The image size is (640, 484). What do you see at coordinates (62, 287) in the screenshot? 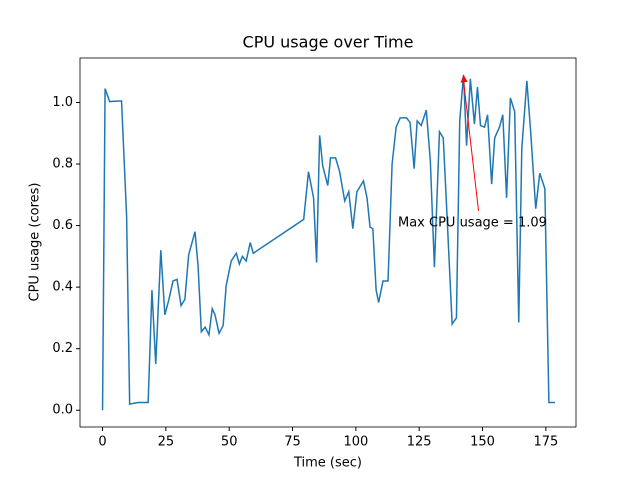
I see `y-tick-label: 0.4` at bounding box center [62, 287].